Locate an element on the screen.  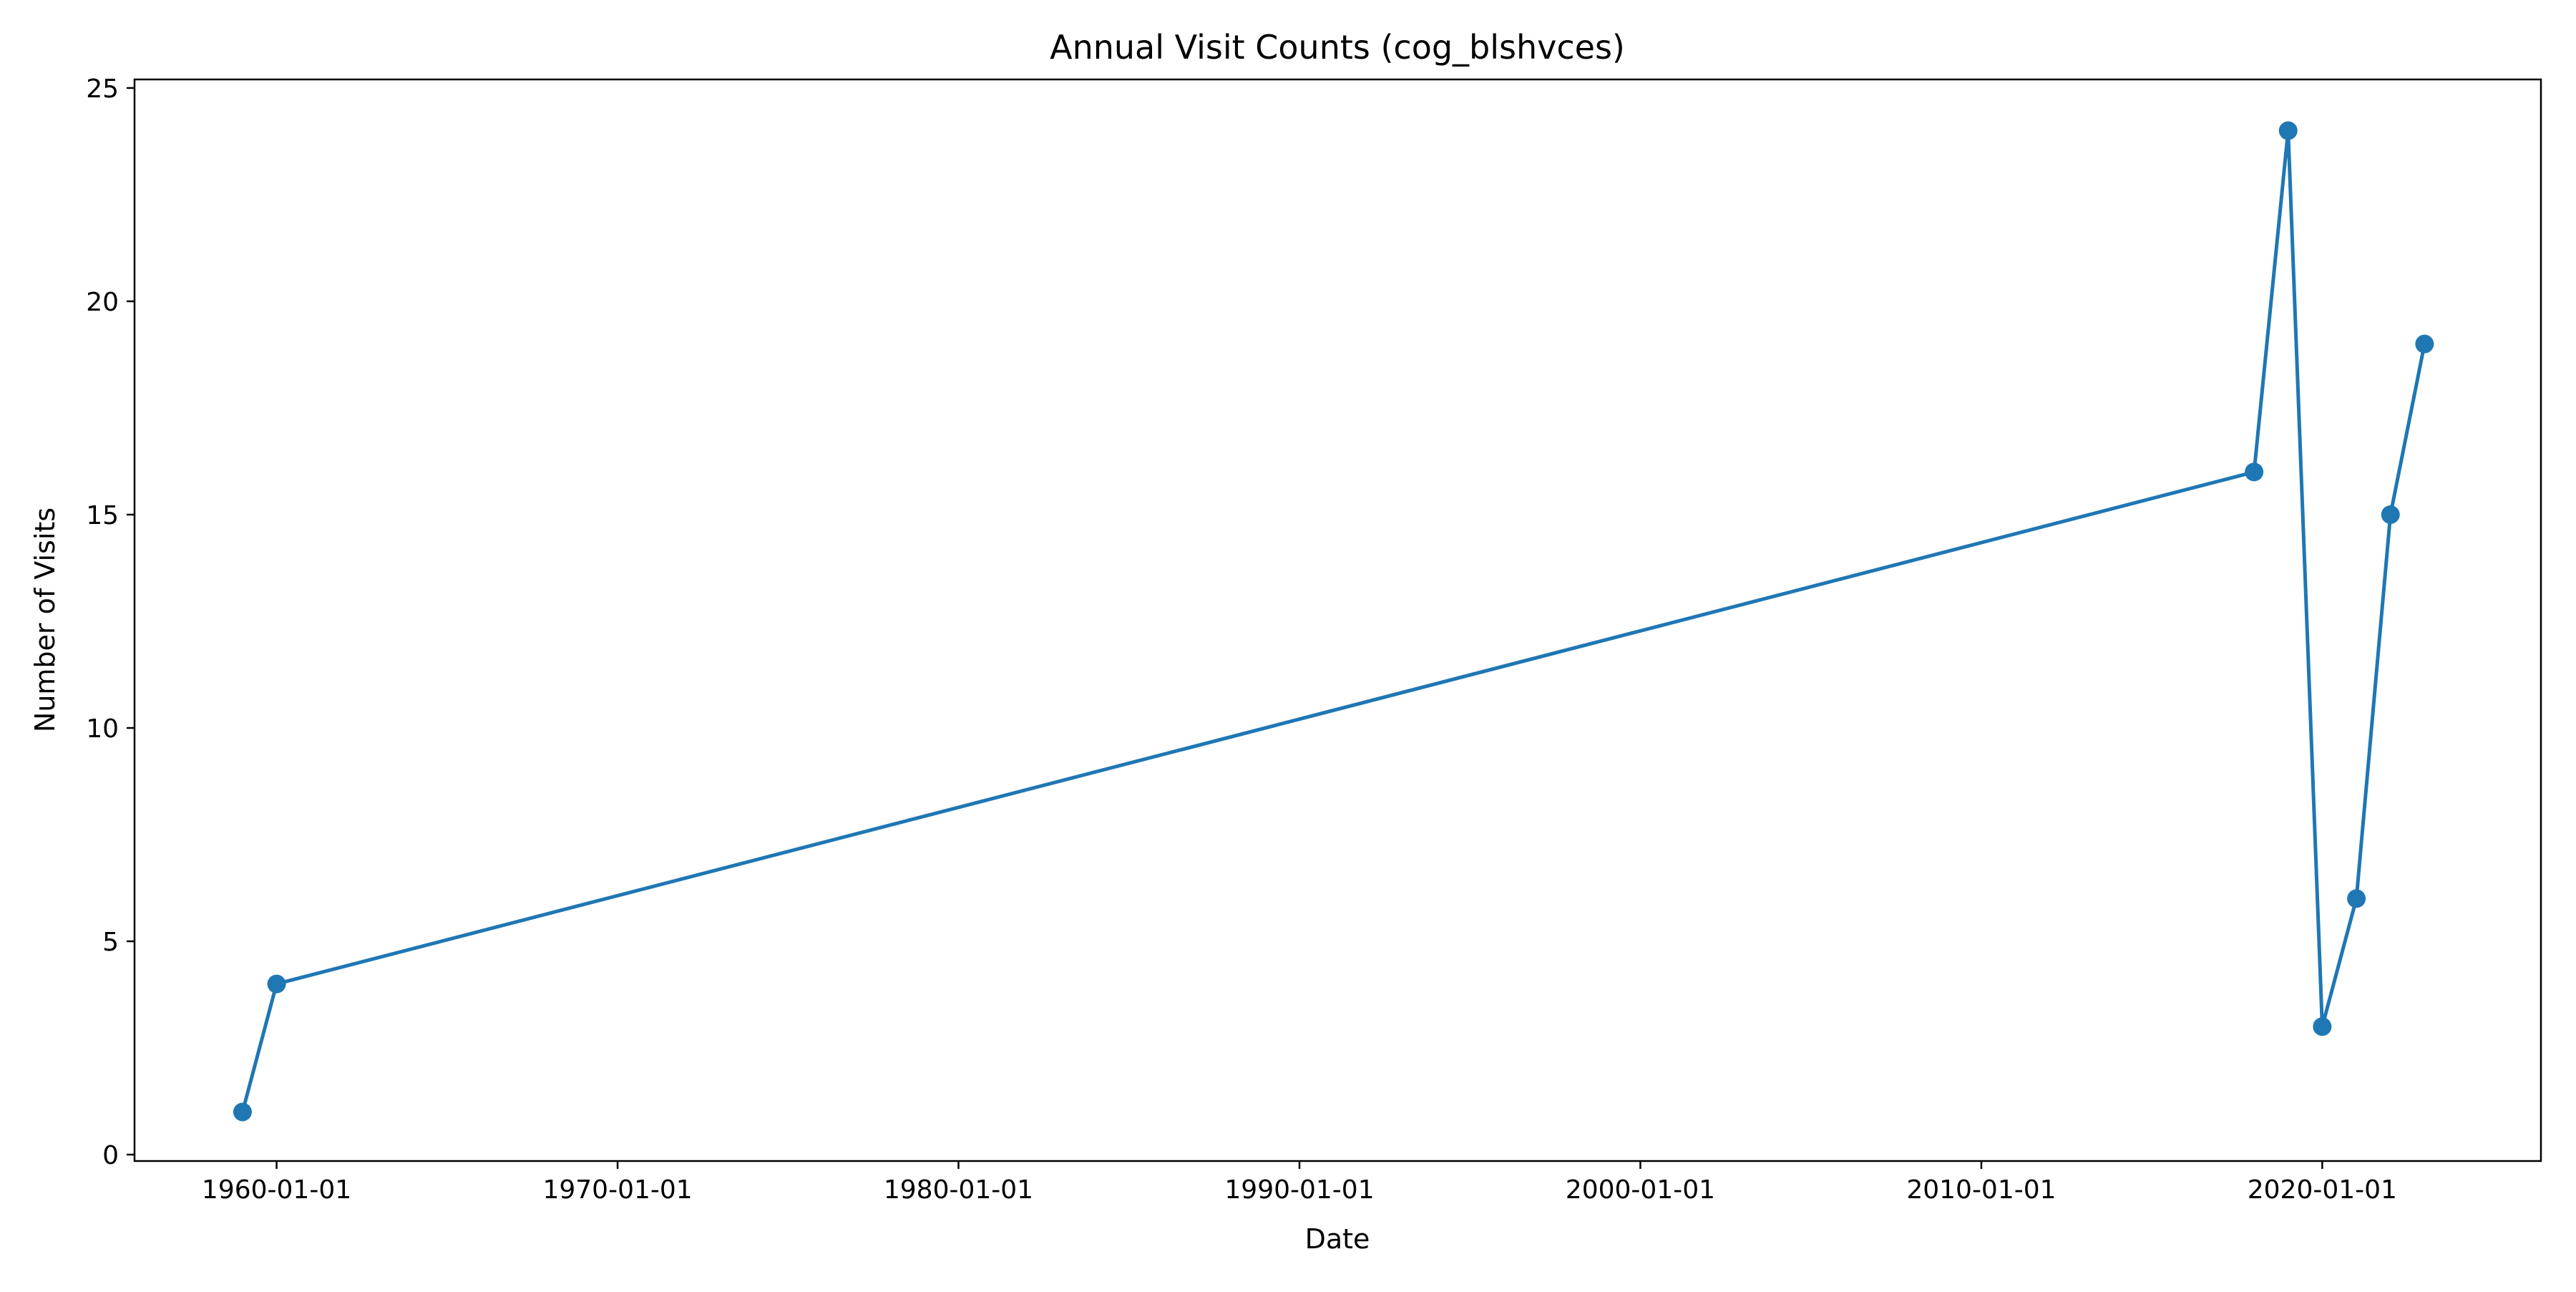
y-tick-label: 5 is located at coordinates (110, 942).